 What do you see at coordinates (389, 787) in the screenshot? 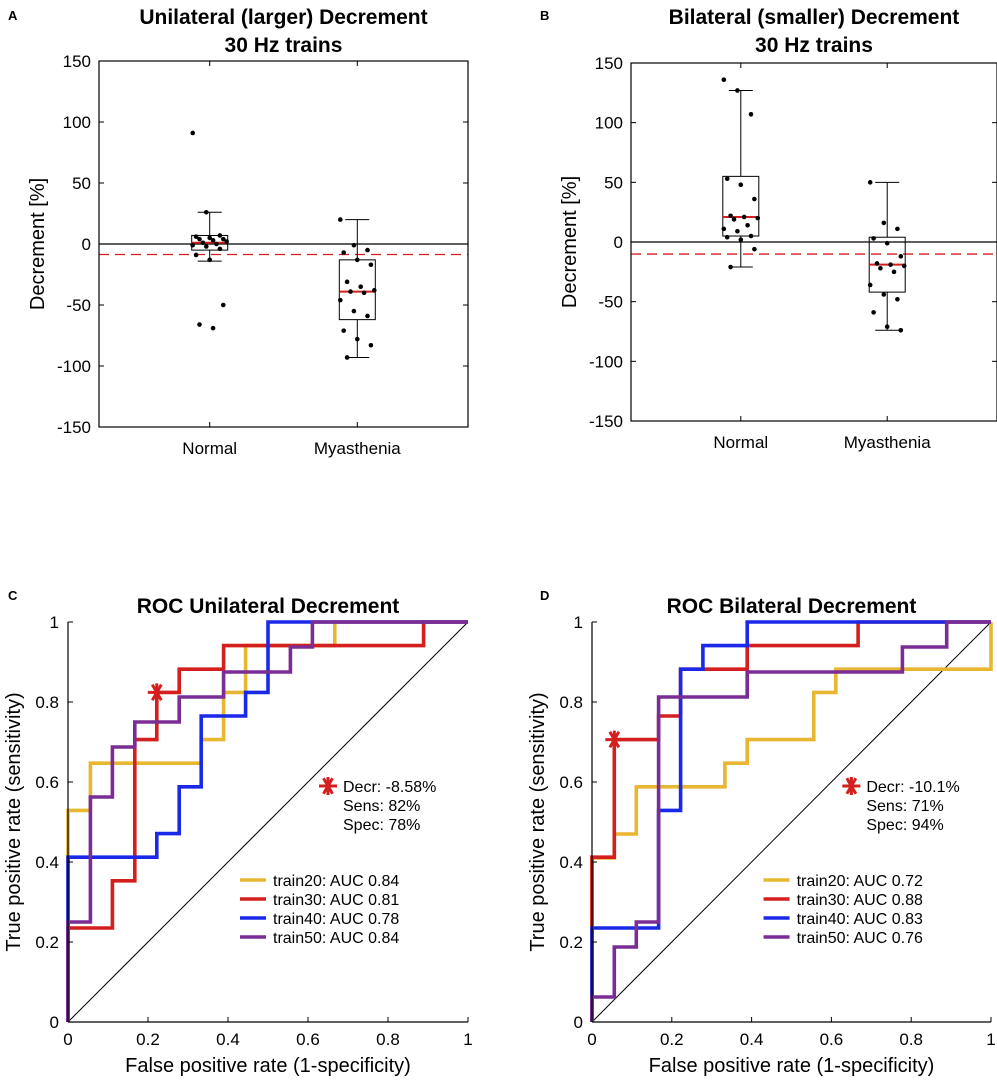
I see `annotation-line: Decr: -8.58%` at bounding box center [389, 787].